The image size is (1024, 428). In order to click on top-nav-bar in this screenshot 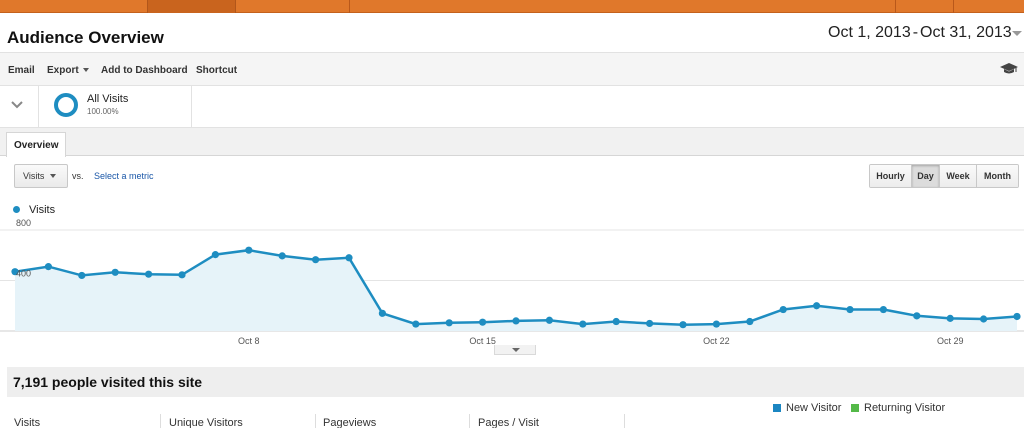, I will do `click(512, 6)`.